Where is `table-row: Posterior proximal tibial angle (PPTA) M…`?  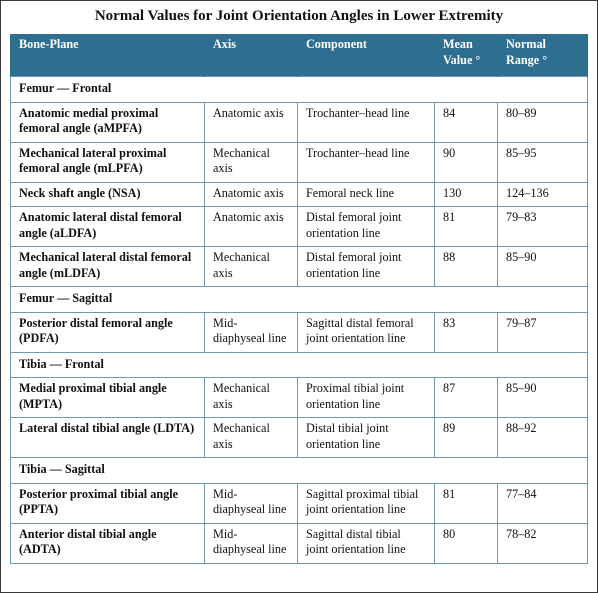 table-row: Posterior proximal tibial angle (PPTA) M… is located at coordinates (299, 503).